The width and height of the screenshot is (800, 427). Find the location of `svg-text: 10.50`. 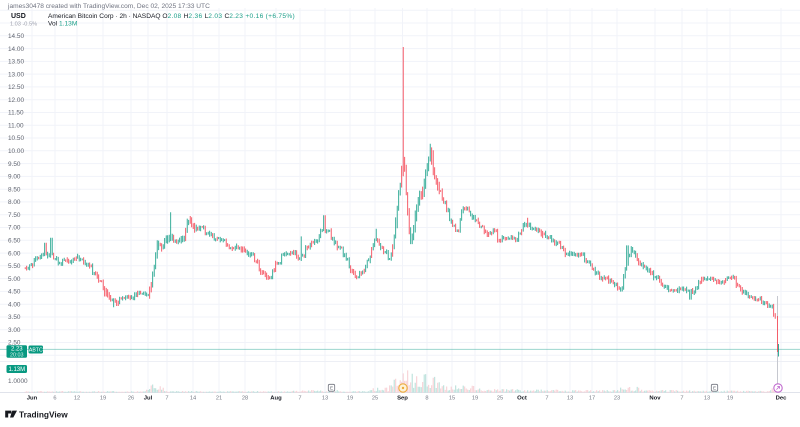

svg-text: 10.50 is located at coordinates (16, 138).